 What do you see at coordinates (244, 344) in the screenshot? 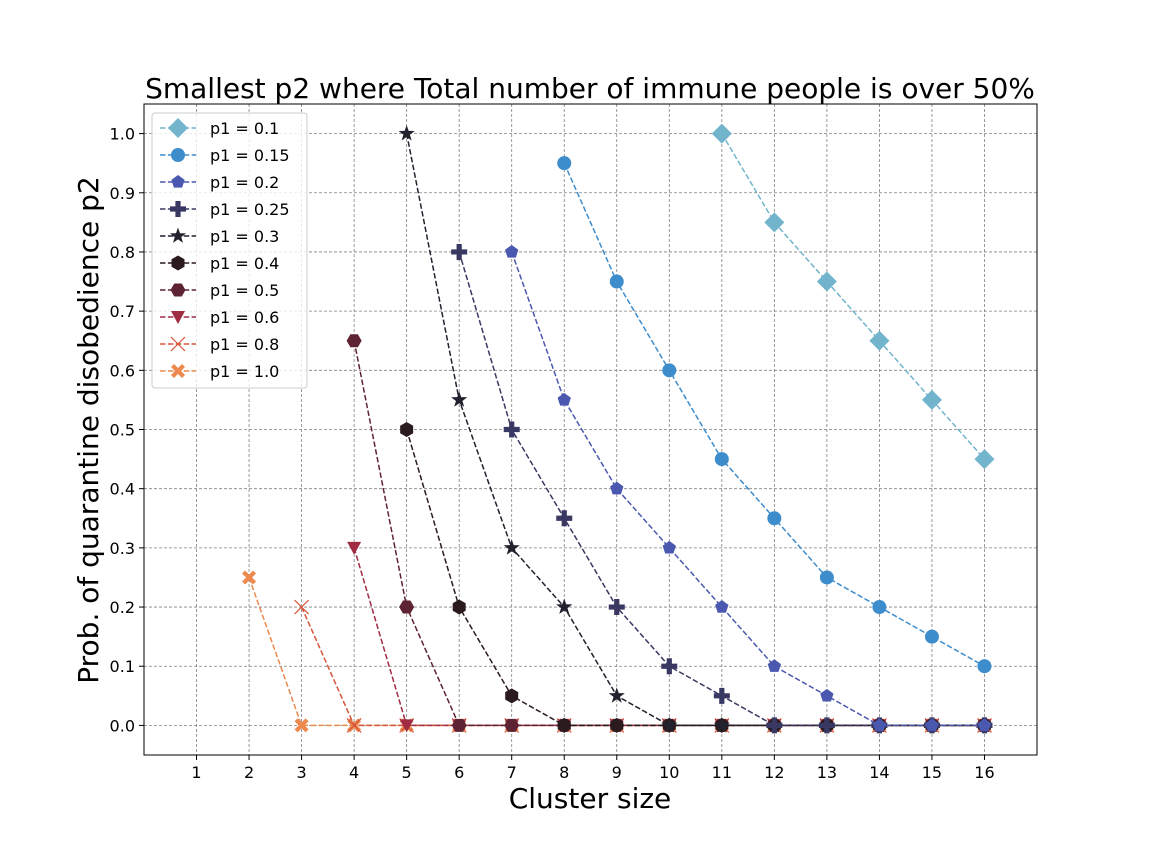
I see `legend-label: p1 = 0.8` at bounding box center [244, 344].